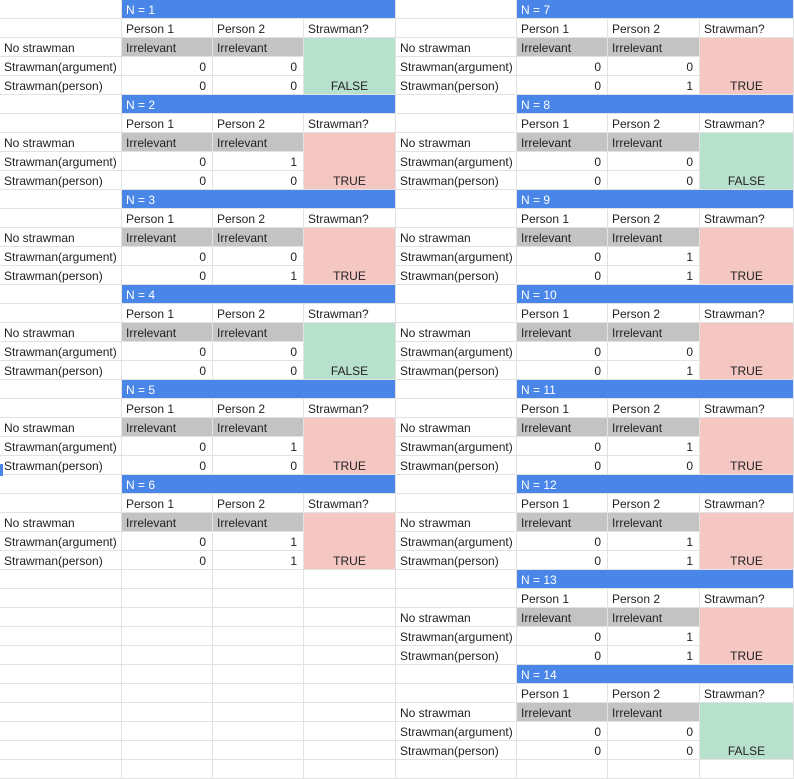 The width and height of the screenshot is (794, 779). Describe the element at coordinates (655, 294) in the screenshot. I see `block-header: N = 10` at that location.